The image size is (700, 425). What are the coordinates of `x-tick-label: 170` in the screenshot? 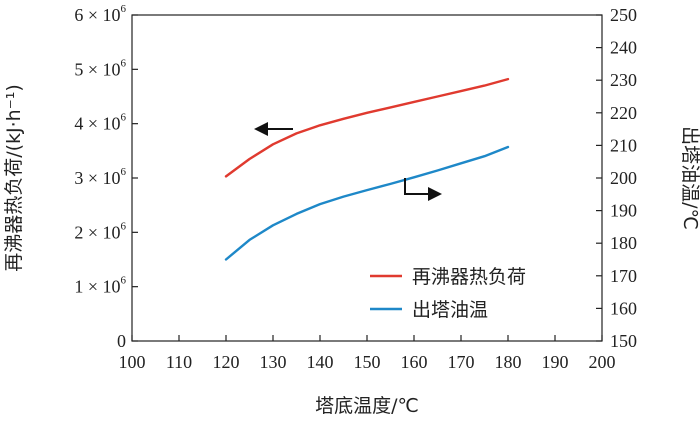 It's located at (461, 362).